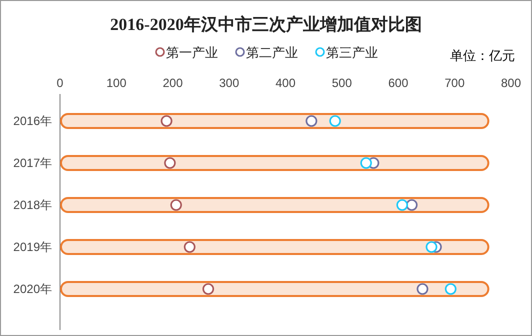 Image resolution: width=532 pixels, height=336 pixels. I want to click on x-tick-label: 700, so click(454, 83).